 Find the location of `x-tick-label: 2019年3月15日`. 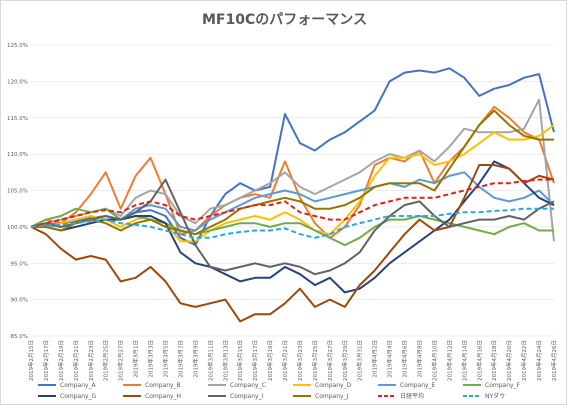

x-tick-label: 2019年3月15日 is located at coordinates (240, 360).